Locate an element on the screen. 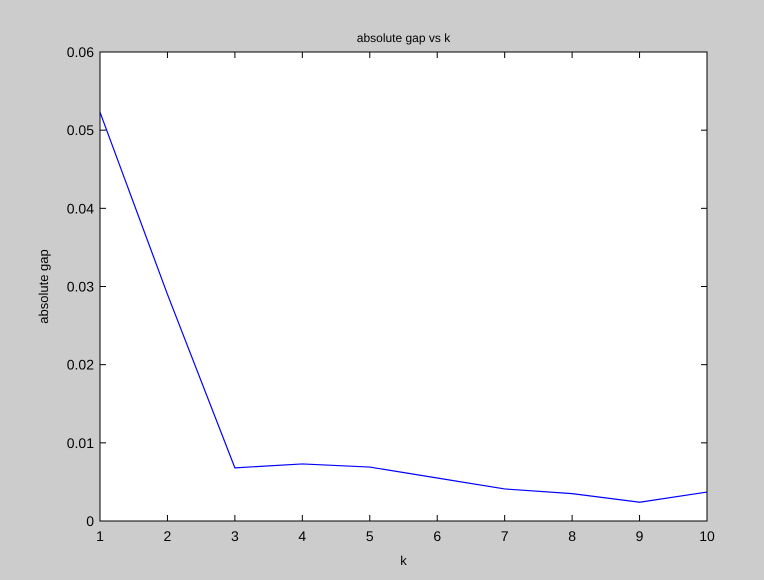 The image size is (764, 580). x-tick-label: 1 is located at coordinates (100, 536).